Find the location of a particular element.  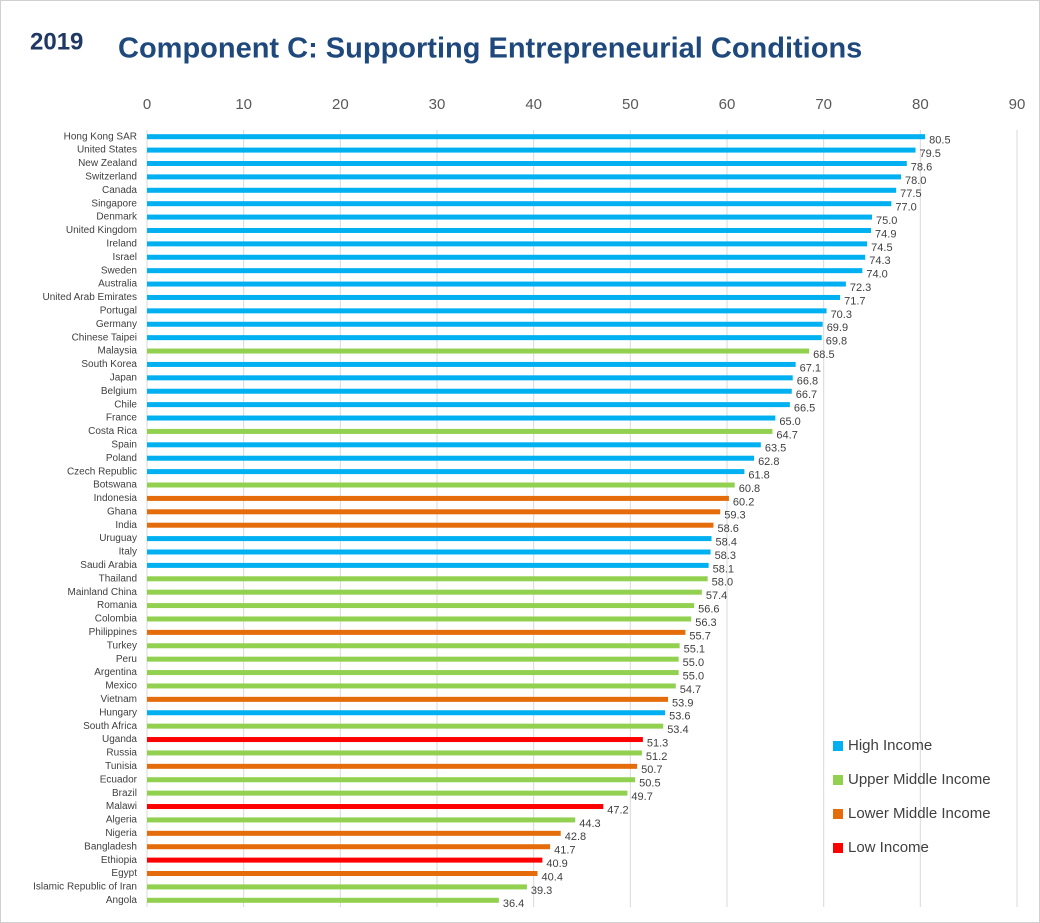

x-tick-label: 50 is located at coordinates (630, 104).